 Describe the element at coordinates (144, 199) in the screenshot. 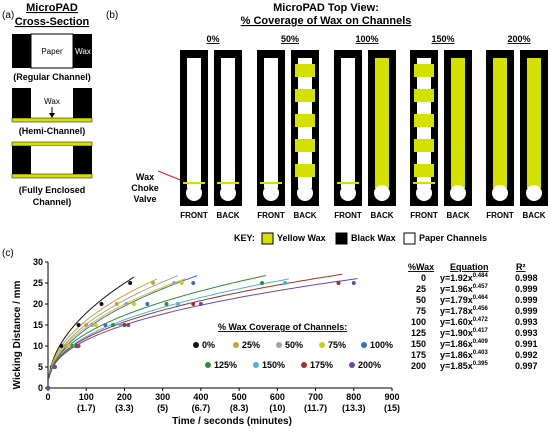

I see `choke-label-line3: Valve` at that location.